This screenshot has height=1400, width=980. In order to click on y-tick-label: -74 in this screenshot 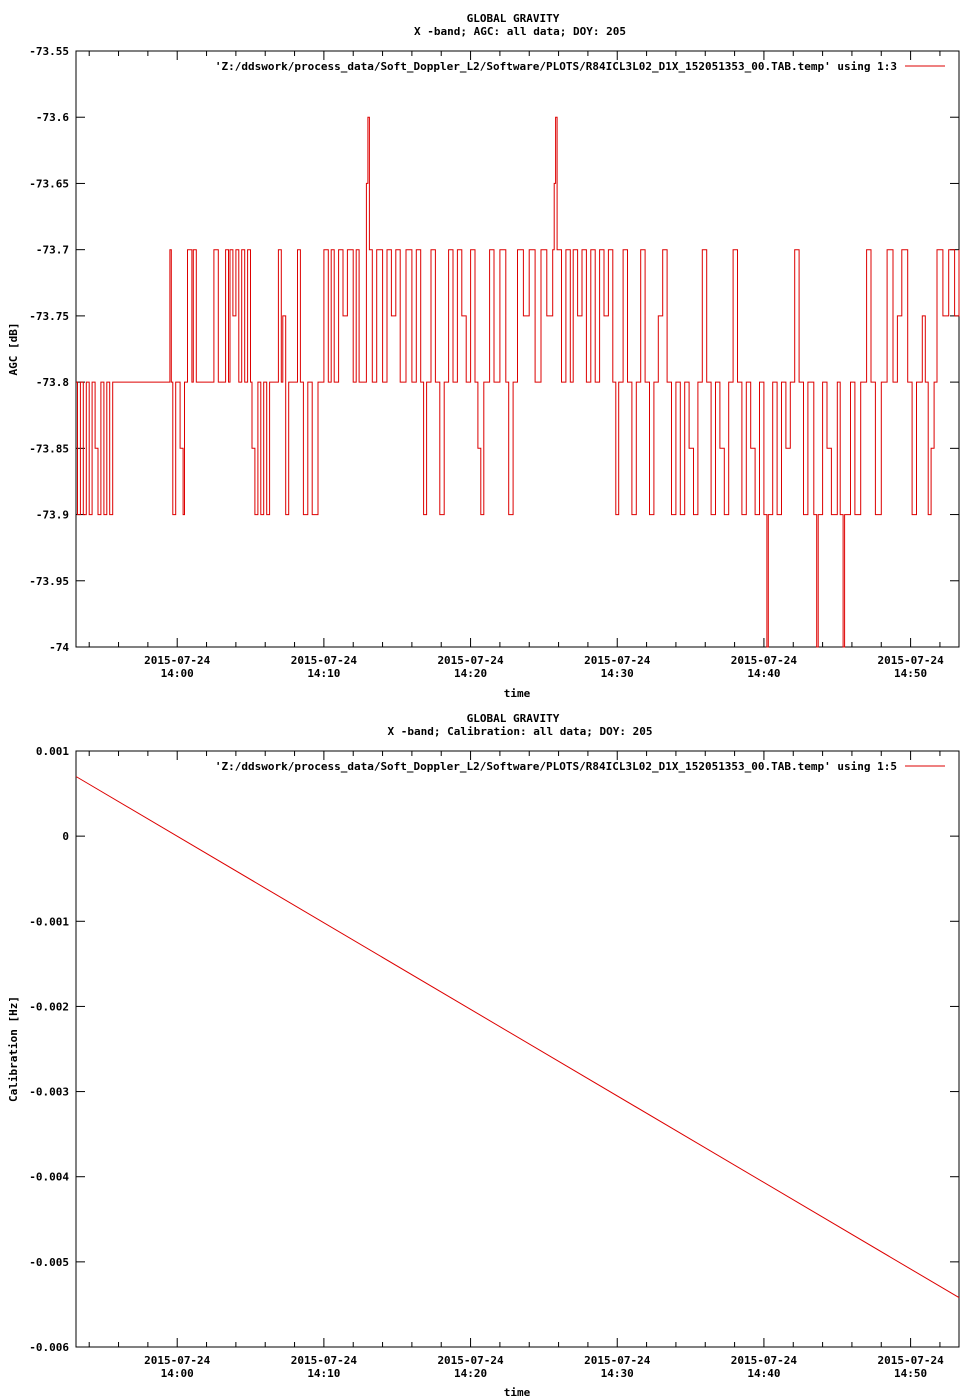, I will do `click(59, 647)`.